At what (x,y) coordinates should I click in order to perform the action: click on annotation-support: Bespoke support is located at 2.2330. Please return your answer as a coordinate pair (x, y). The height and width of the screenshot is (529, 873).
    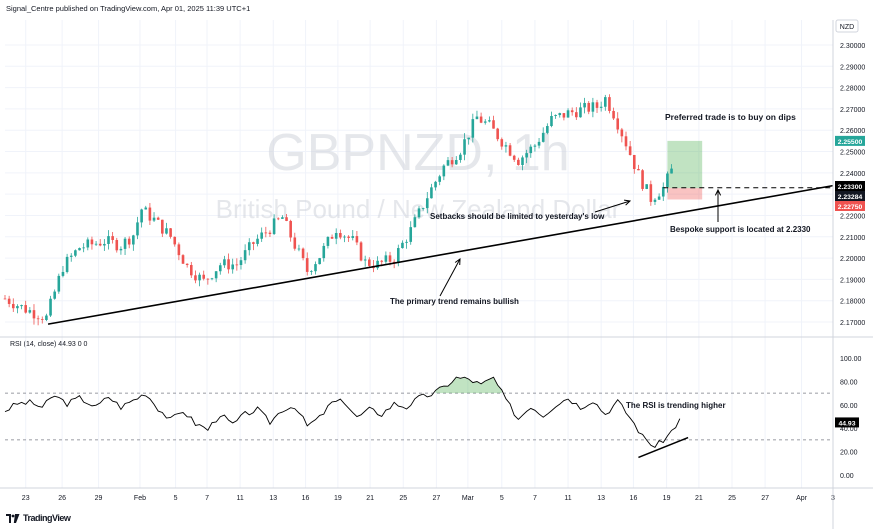
    Looking at the image, I should click on (740, 229).